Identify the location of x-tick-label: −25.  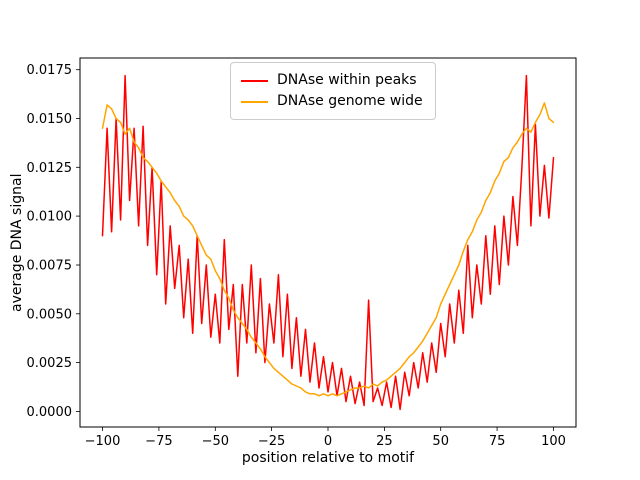
(271, 441).